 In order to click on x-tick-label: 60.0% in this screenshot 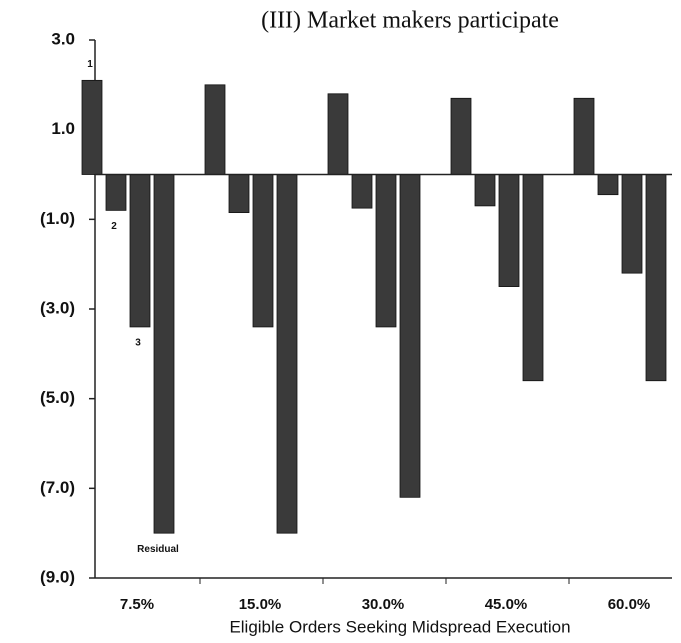, I will do `click(629, 604)`.